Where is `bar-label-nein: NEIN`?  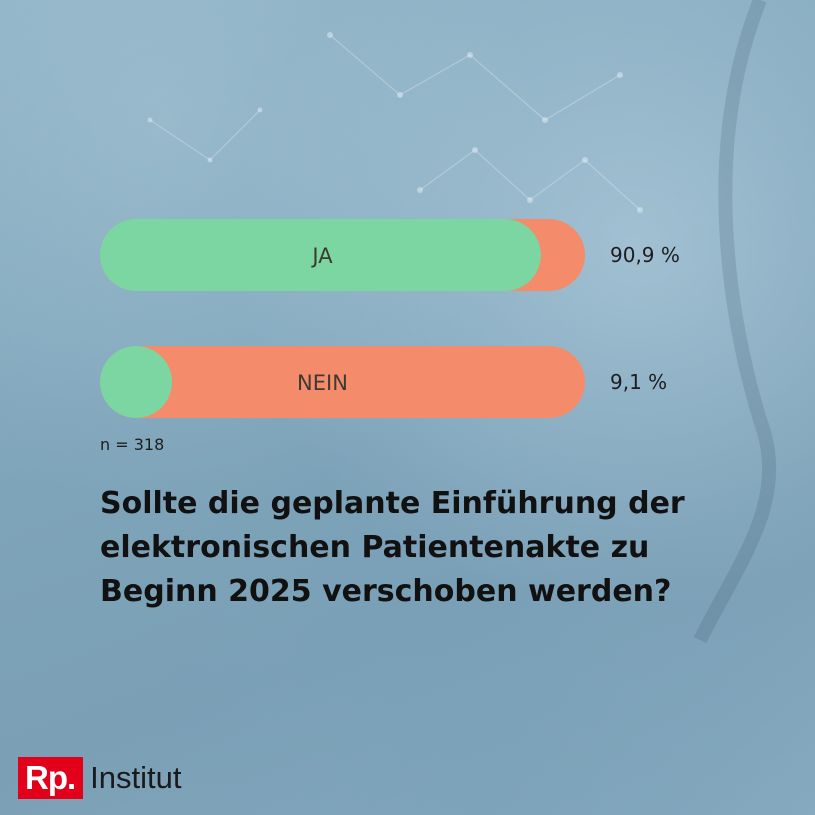 bar-label-nein: NEIN is located at coordinates (322, 383).